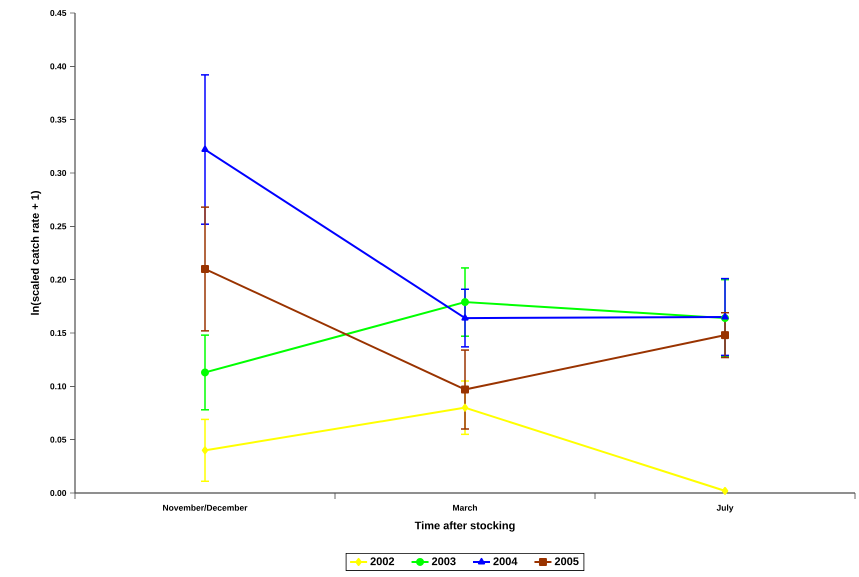  What do you see at coordinates (58, 173) in the screenshot?
I see `y-tick-label: 0.30` at bounding box center [58, 173].